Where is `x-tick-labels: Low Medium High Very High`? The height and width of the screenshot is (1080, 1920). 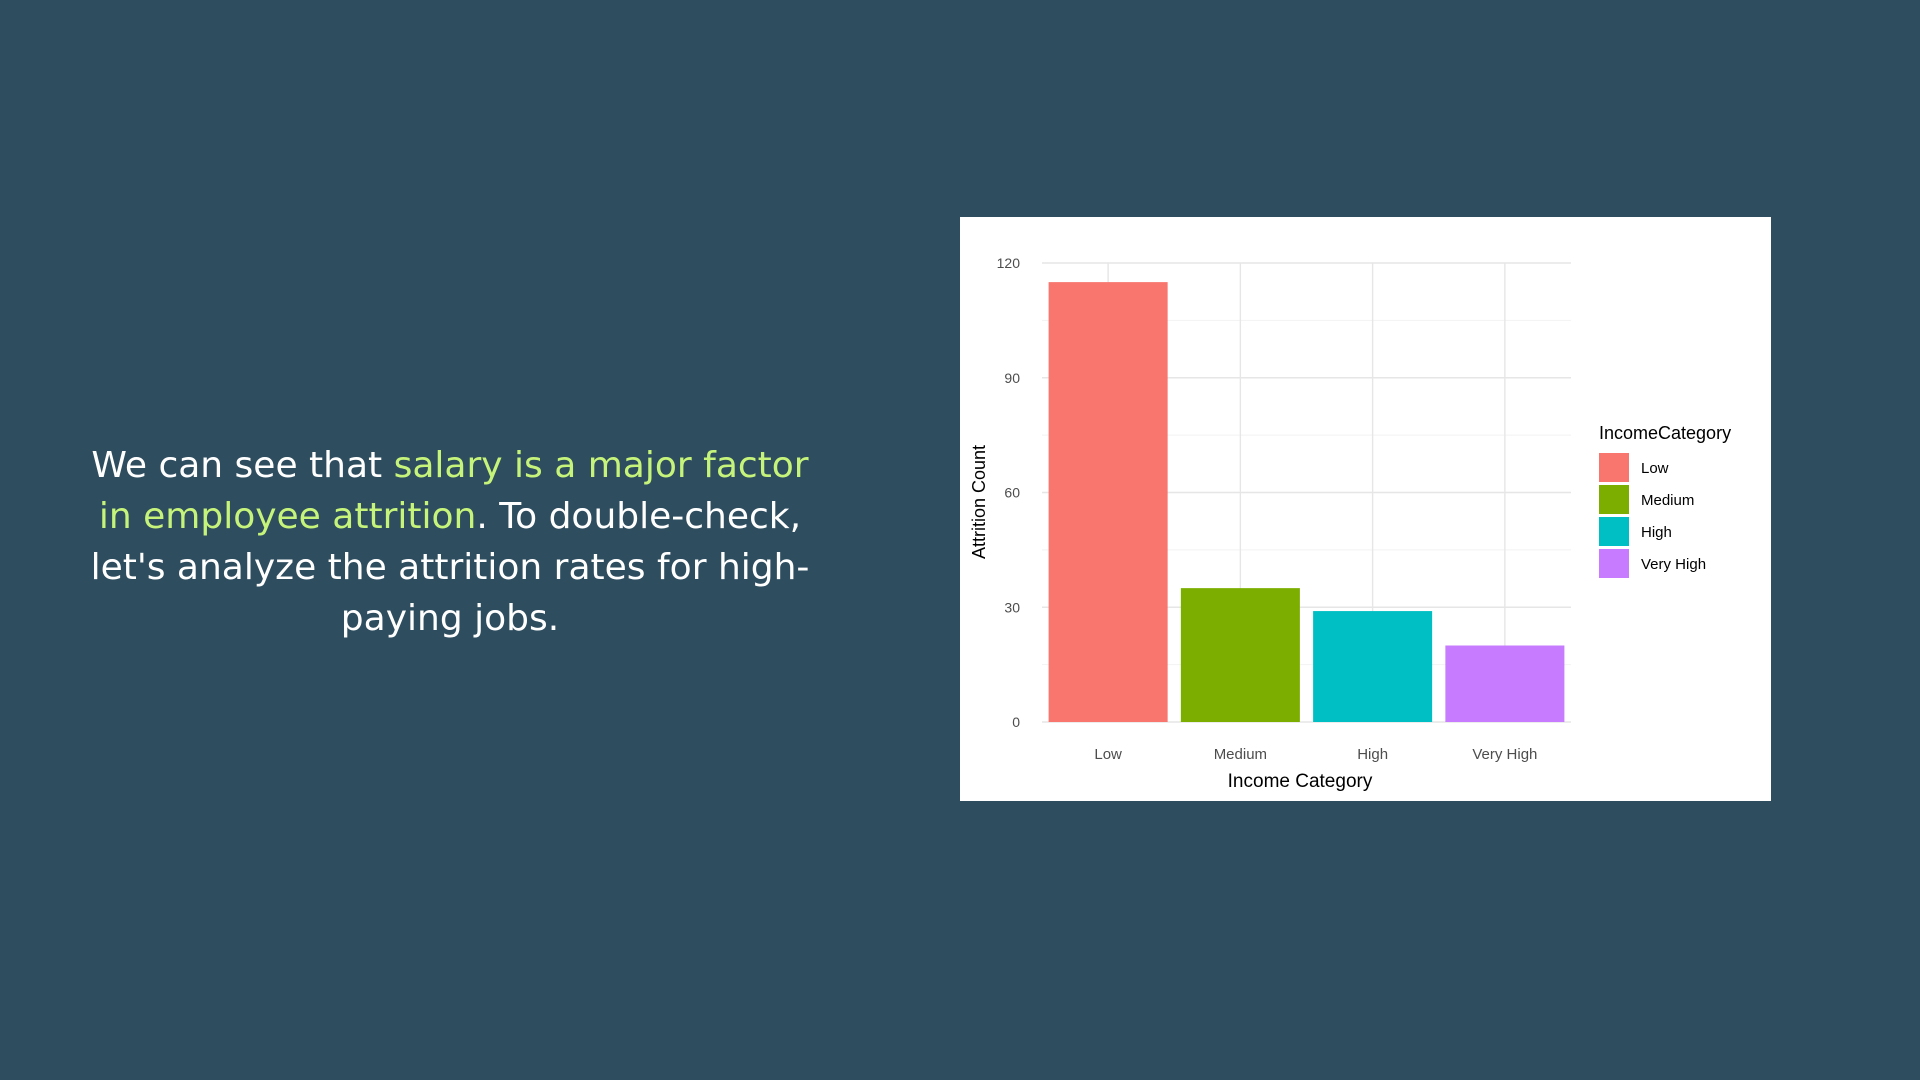 x-tick-labels: Low Medium High Very High is located at coordinates (1315, 754).